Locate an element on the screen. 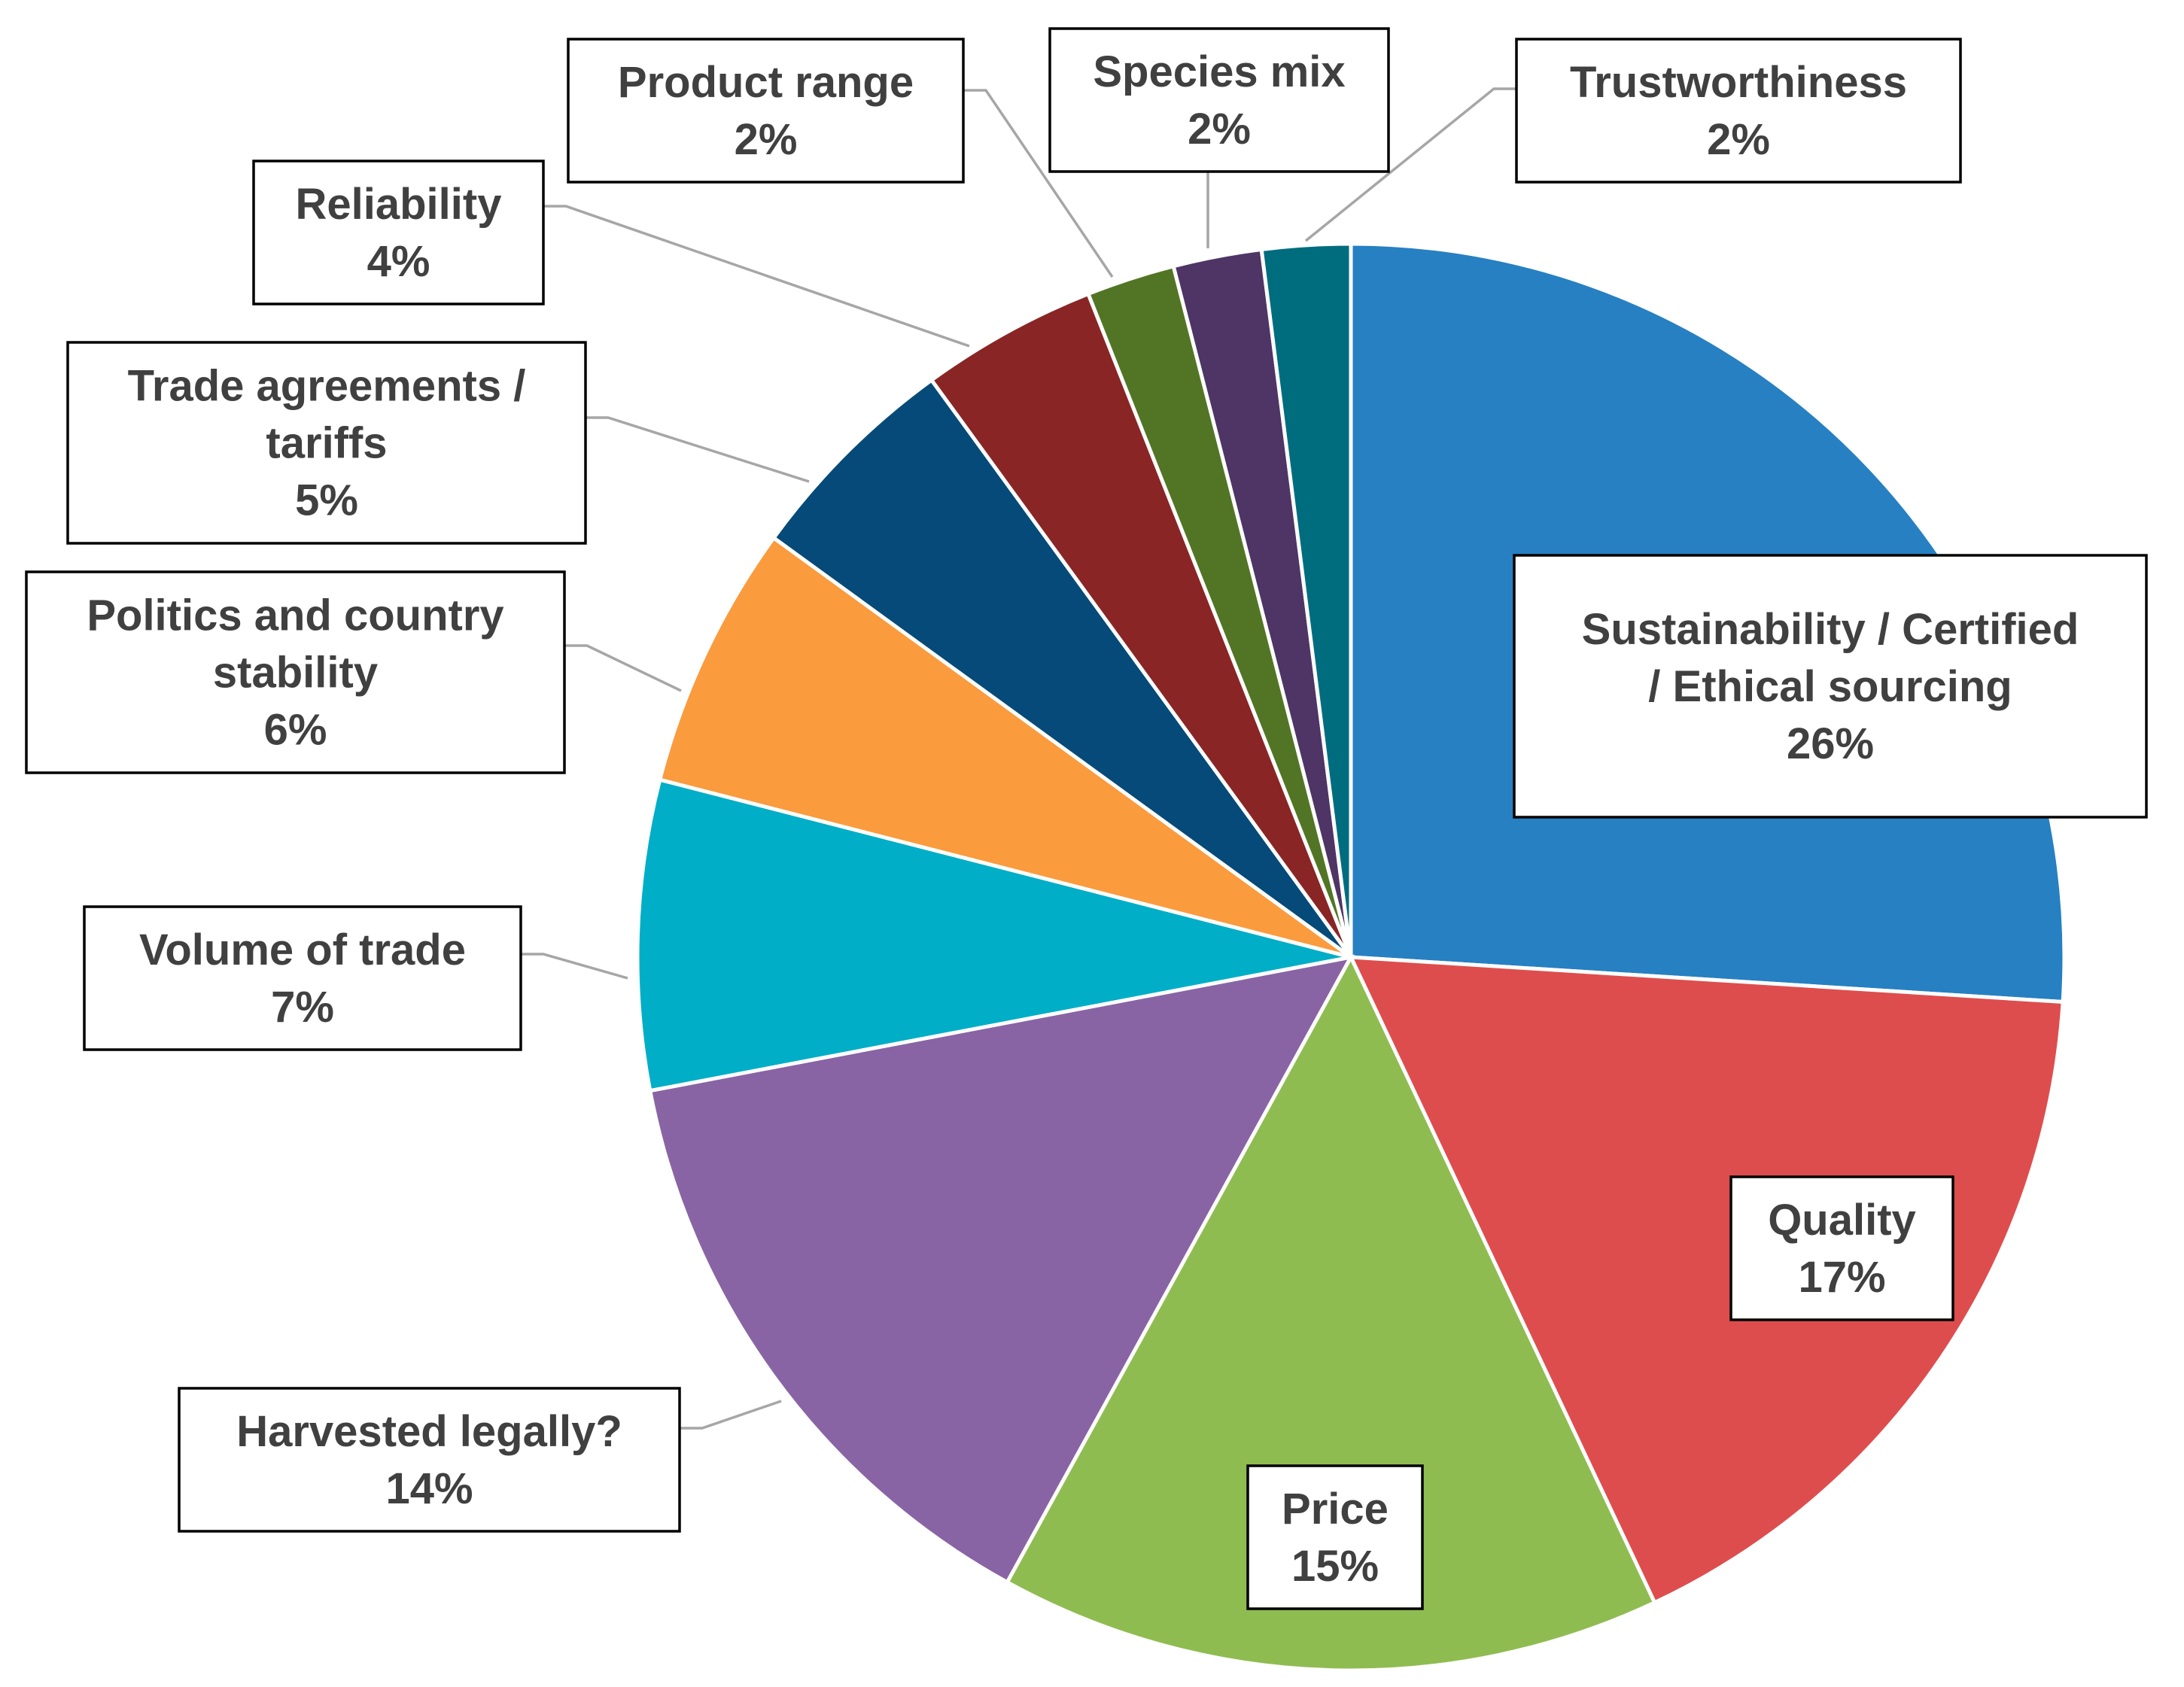 Image resolution: width=2184 pixels, height=1687 pixels. data-label: Trustworthiness 2% is located at coordinates (1738, 111).